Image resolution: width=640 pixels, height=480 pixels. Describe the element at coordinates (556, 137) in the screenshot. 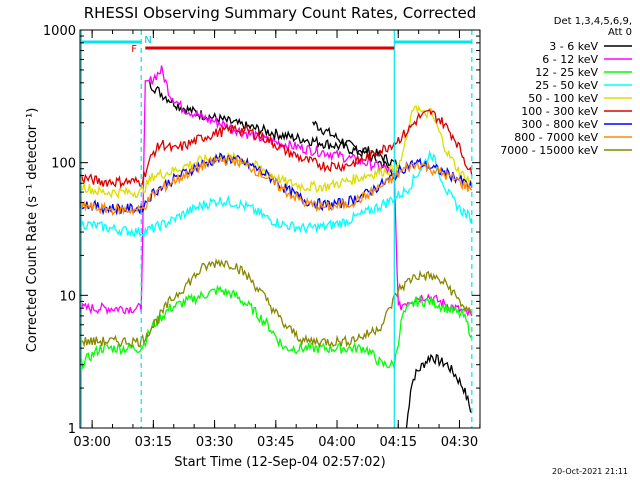

I see `legend-label-7: 800 - 7000 keV` at that location.